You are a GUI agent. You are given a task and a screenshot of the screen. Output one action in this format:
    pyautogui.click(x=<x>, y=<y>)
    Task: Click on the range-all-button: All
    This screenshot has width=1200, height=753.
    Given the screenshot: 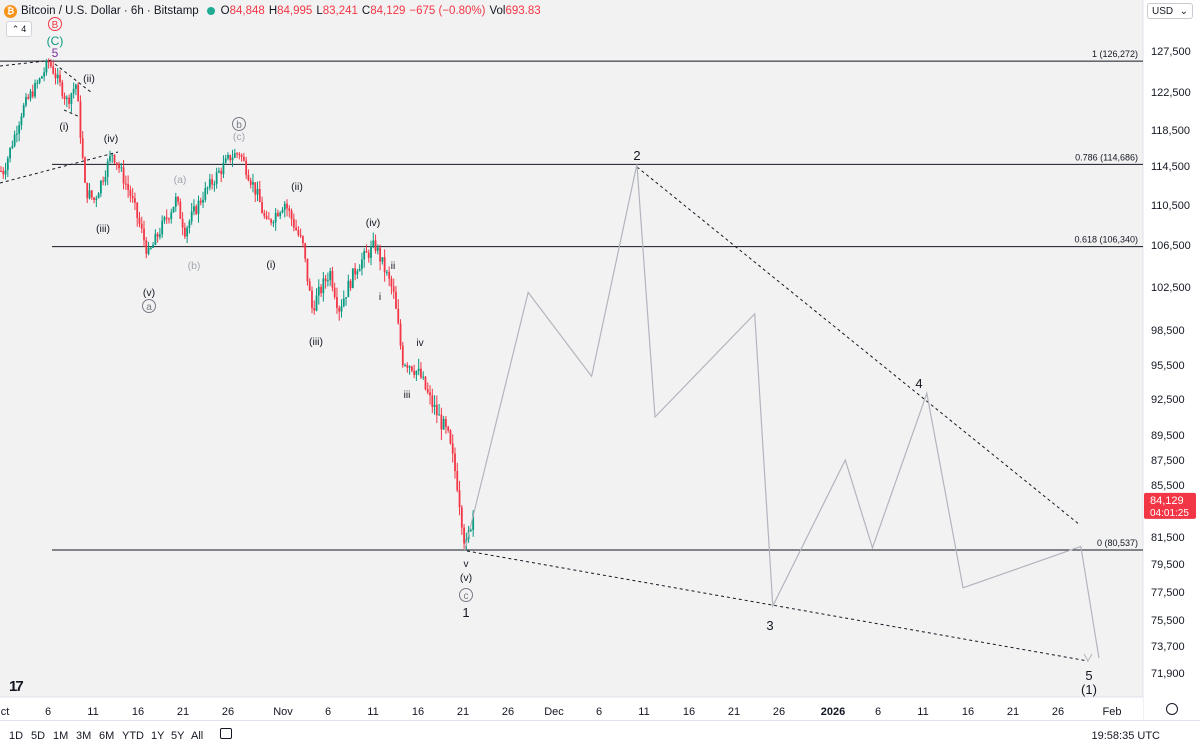 What is the action you would take?
    pyautogui.click(x=197, y=736)
    